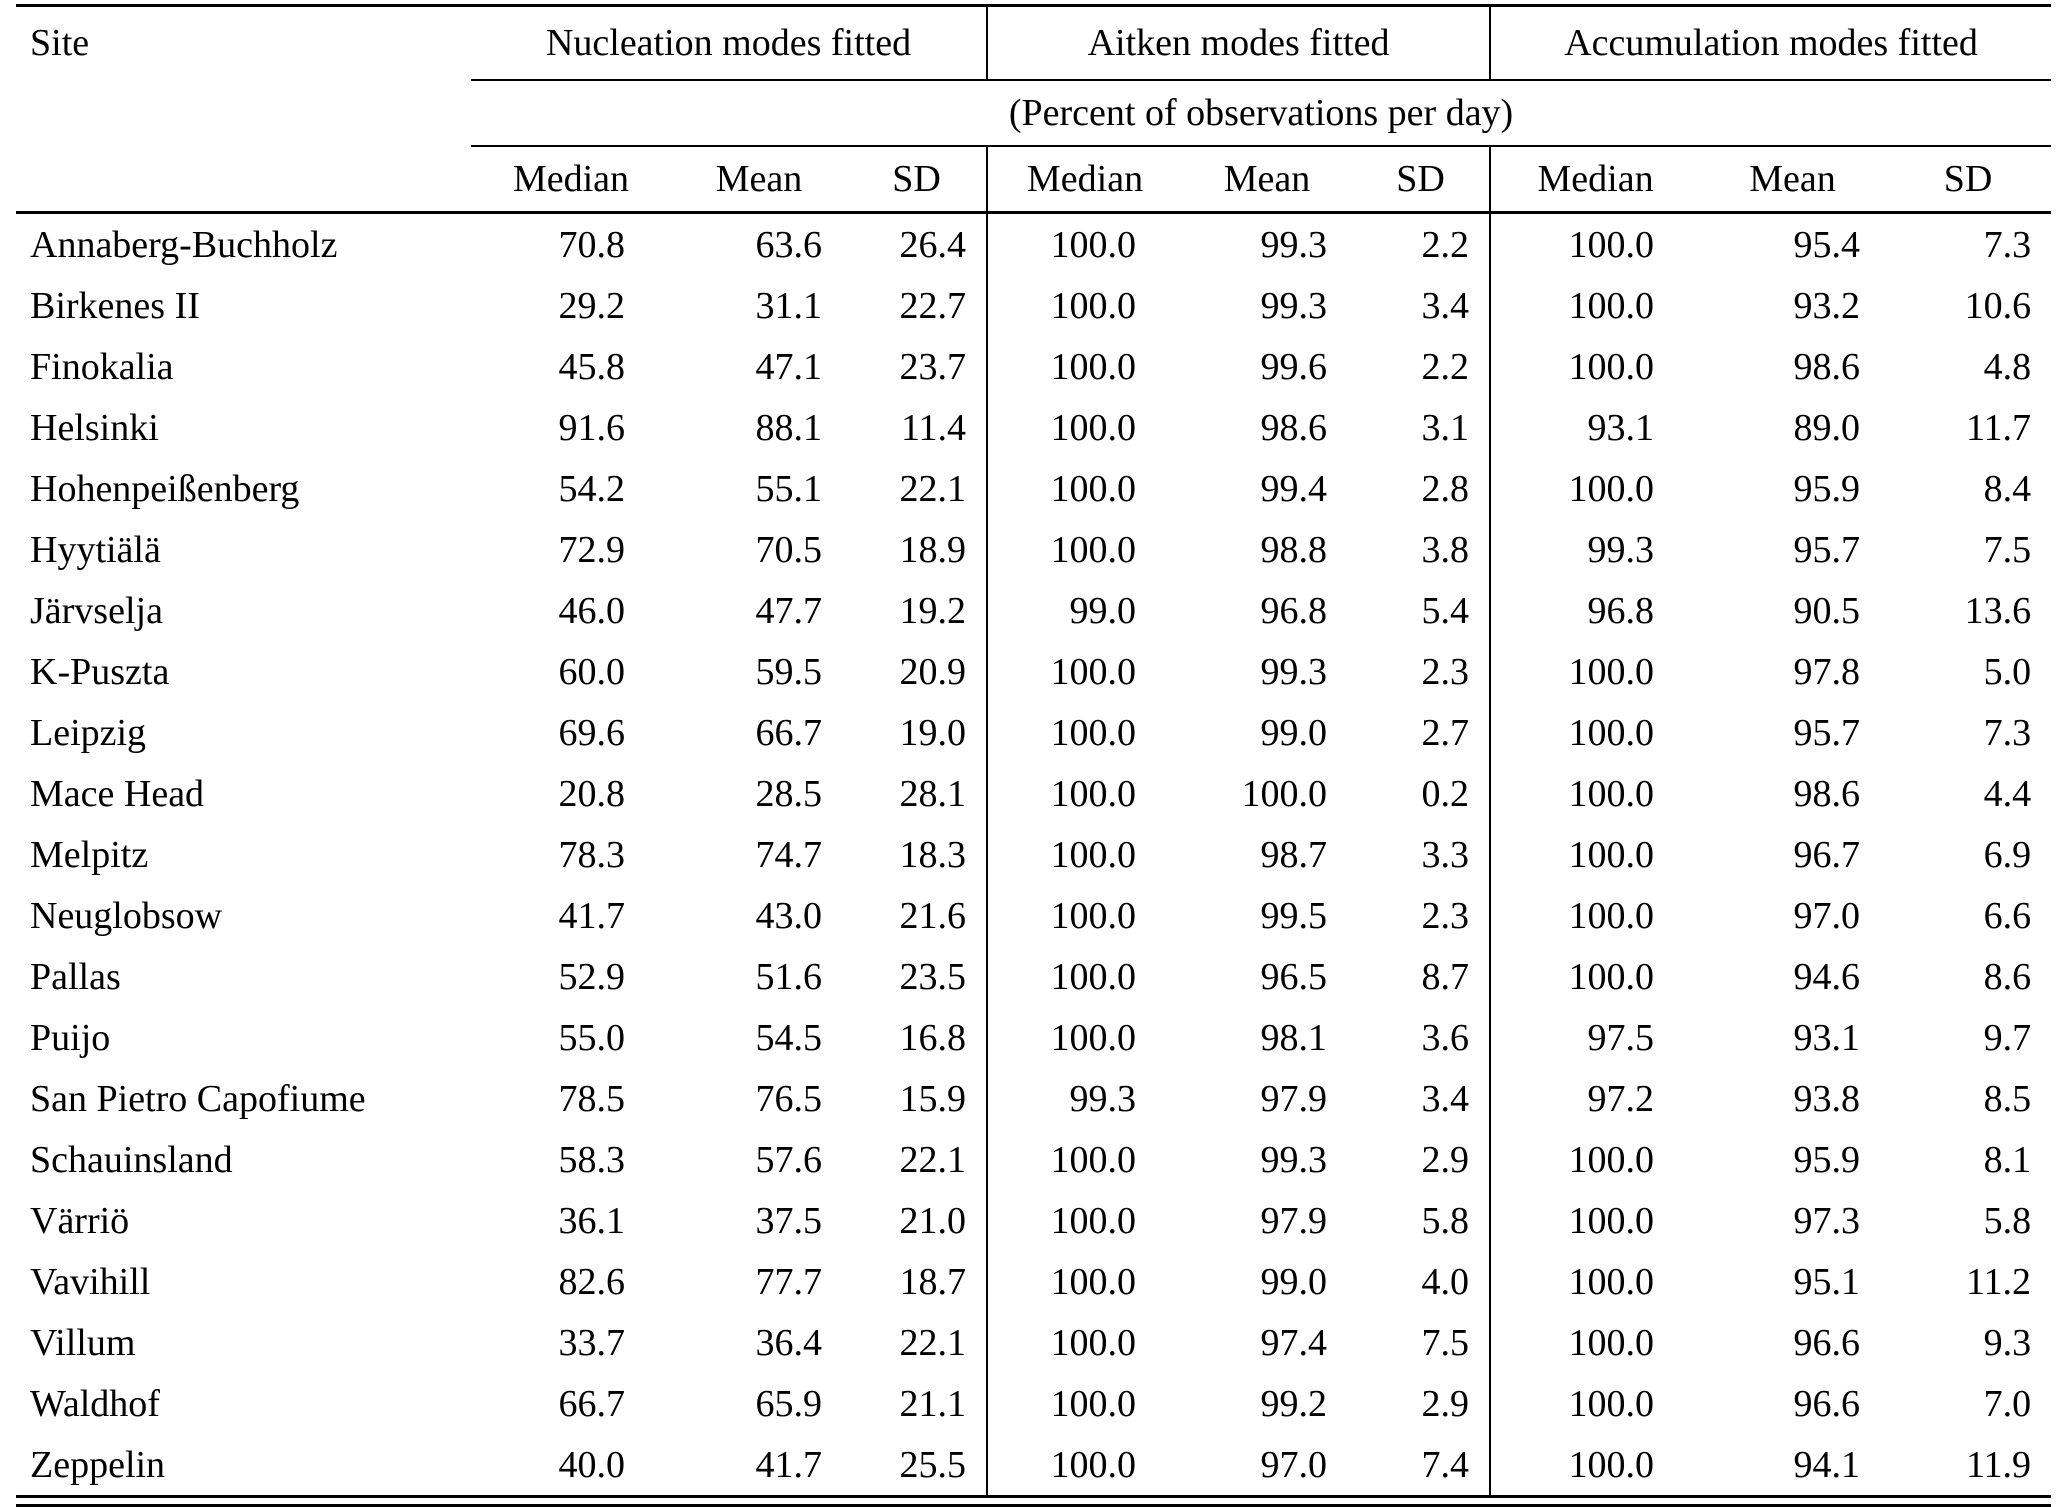 The image size is (2067, 1507). Describe the element at coordinates (1827, 427) in the screenshot. I see `accumulation-mean: 89.0` at that location.